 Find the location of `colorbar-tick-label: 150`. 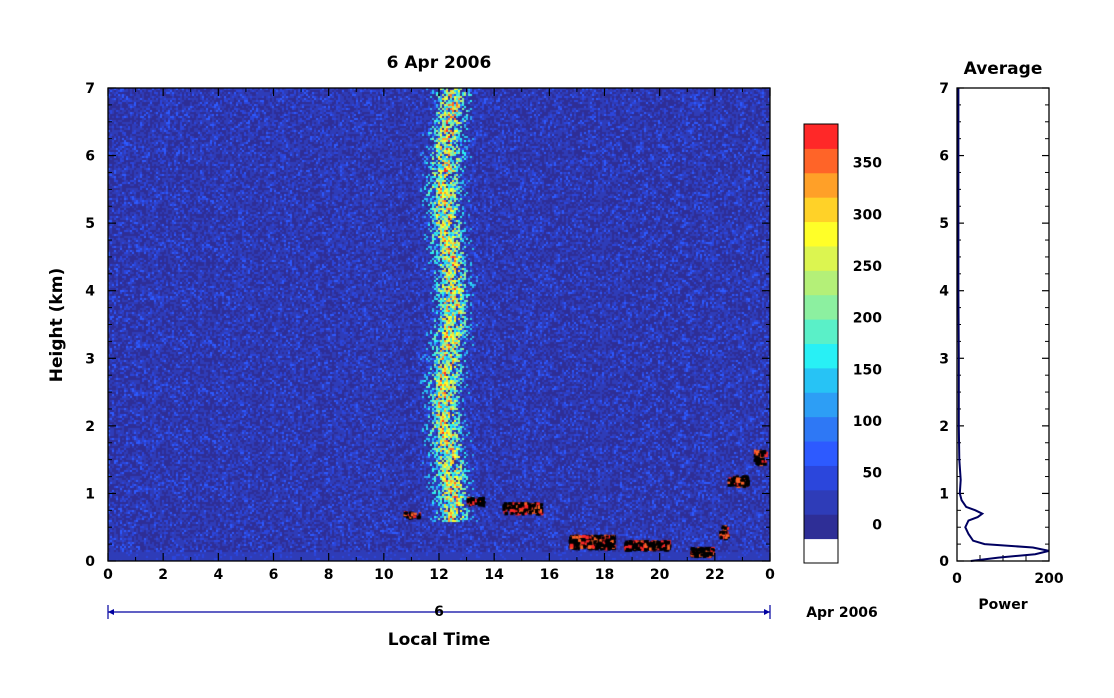

colorbar-tick-label: 150 is located at coordinates (867, 370).